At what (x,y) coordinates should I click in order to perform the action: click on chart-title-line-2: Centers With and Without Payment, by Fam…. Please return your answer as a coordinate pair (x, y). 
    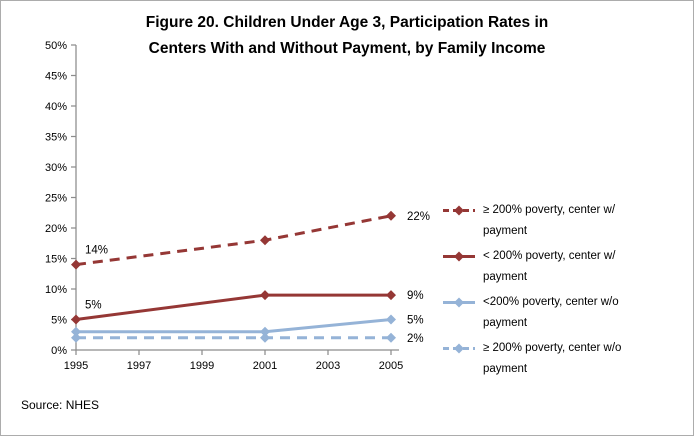
    Looking at the image, I should click on (347, 48).